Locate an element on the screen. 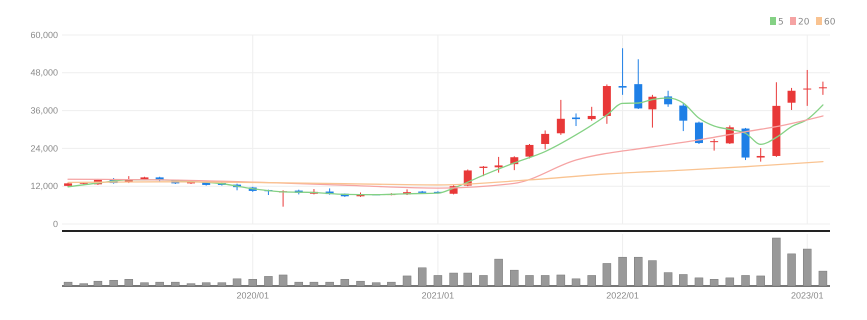  y-tick-label: 36,000 is located at coordinates (44, 110).